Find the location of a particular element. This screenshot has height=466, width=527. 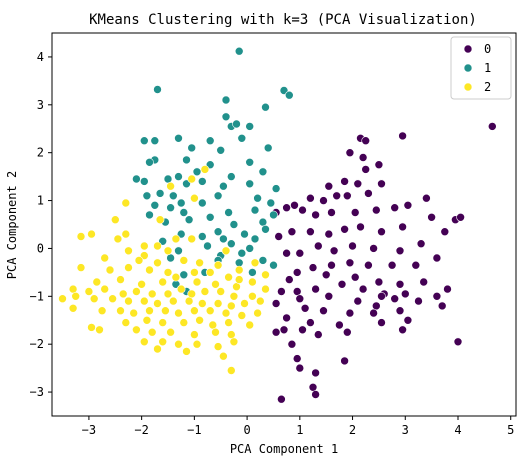

x-tick-label: −3 is located at coordinates (89, 430).